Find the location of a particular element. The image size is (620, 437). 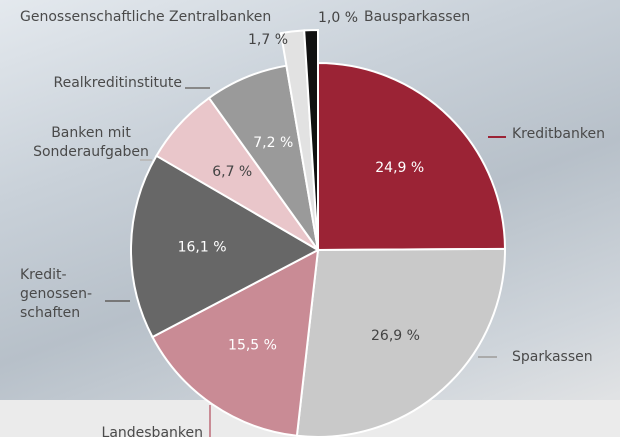

value-label: 26,9 % is located at coordinates (395, 336).